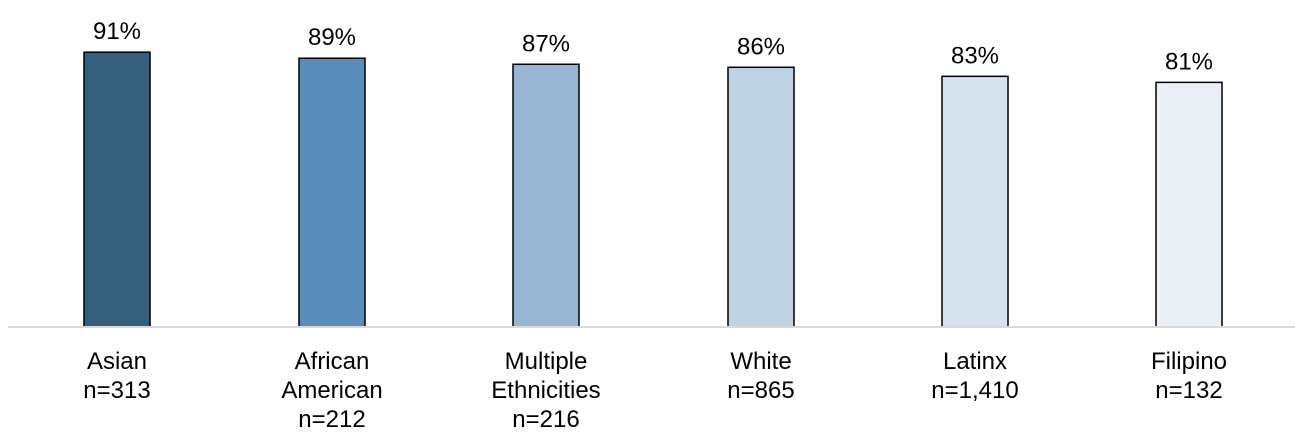  What do you see at coordinates (545, 419) in the screenshot?
I see `category-label-2-line-2: n=216` at bounding box center [545, 419].